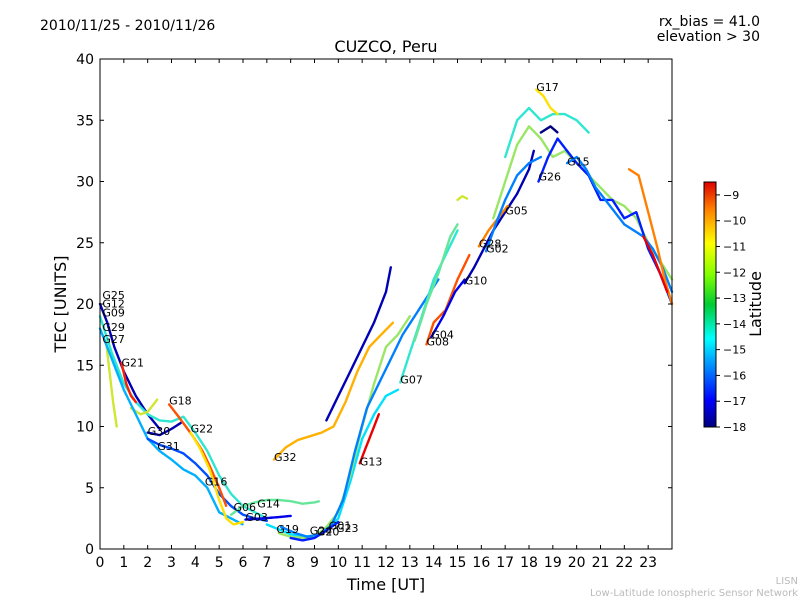 The height and width of the screenshot is (600, 800). I want to click on colorbar-tick-label: −16, so click(734, 375).